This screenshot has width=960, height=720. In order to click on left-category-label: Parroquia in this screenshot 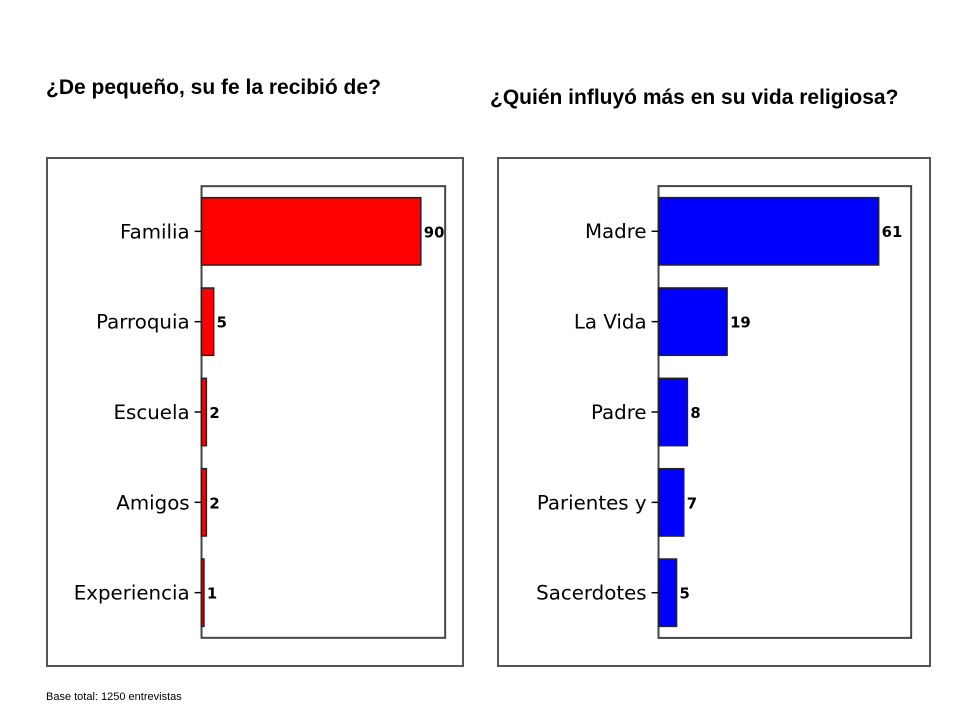, I will do `click(143, 322)`.